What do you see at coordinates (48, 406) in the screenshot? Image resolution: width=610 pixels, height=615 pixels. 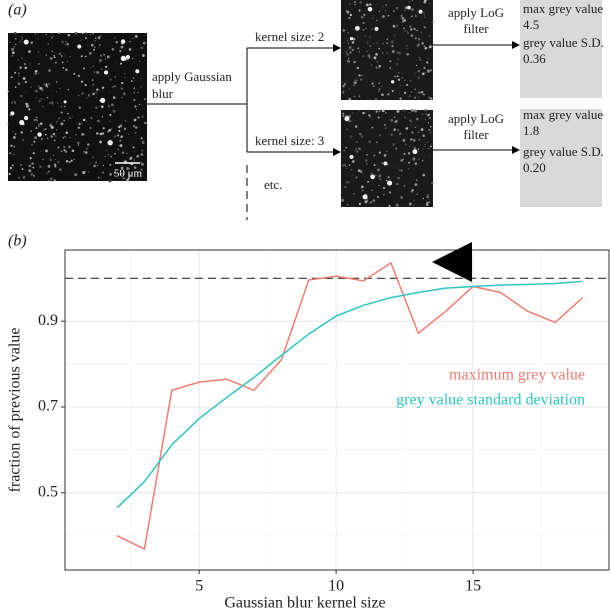 I see `y-tick-label: 0.7` at bounding box center [48, 406].